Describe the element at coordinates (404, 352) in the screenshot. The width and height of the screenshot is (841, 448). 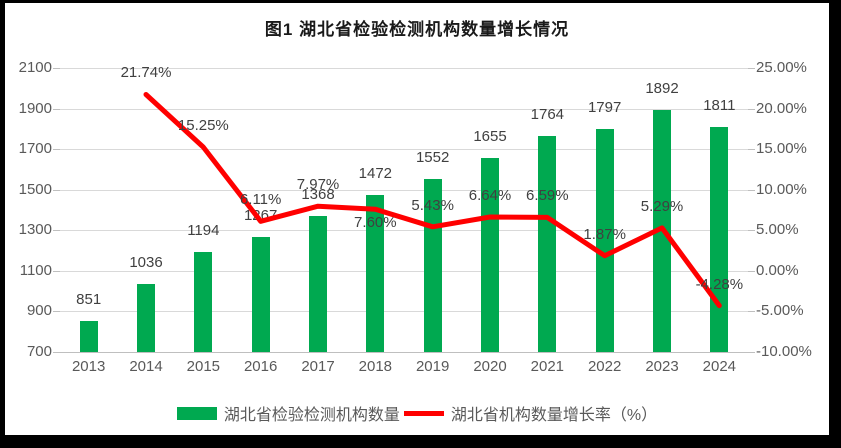
I see `x-axis-line` at that location.